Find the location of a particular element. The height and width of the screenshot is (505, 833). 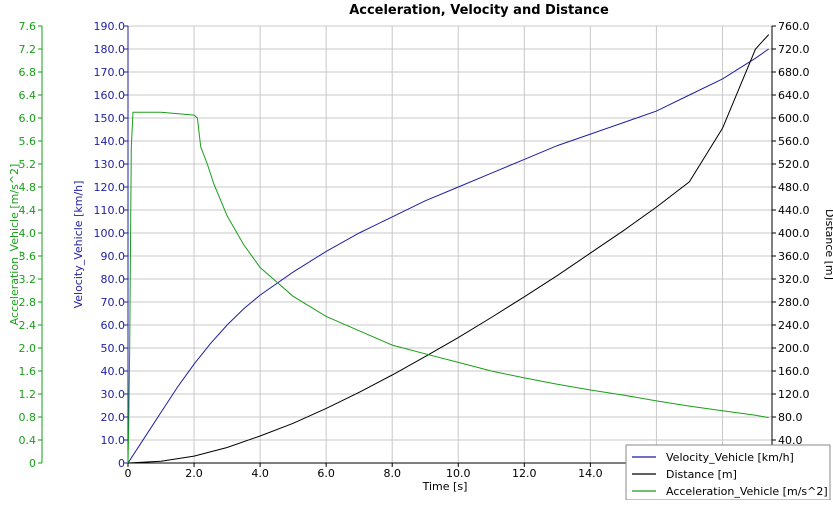

velocity-tick-label: 10.0 is located at coordinates (113, 440).